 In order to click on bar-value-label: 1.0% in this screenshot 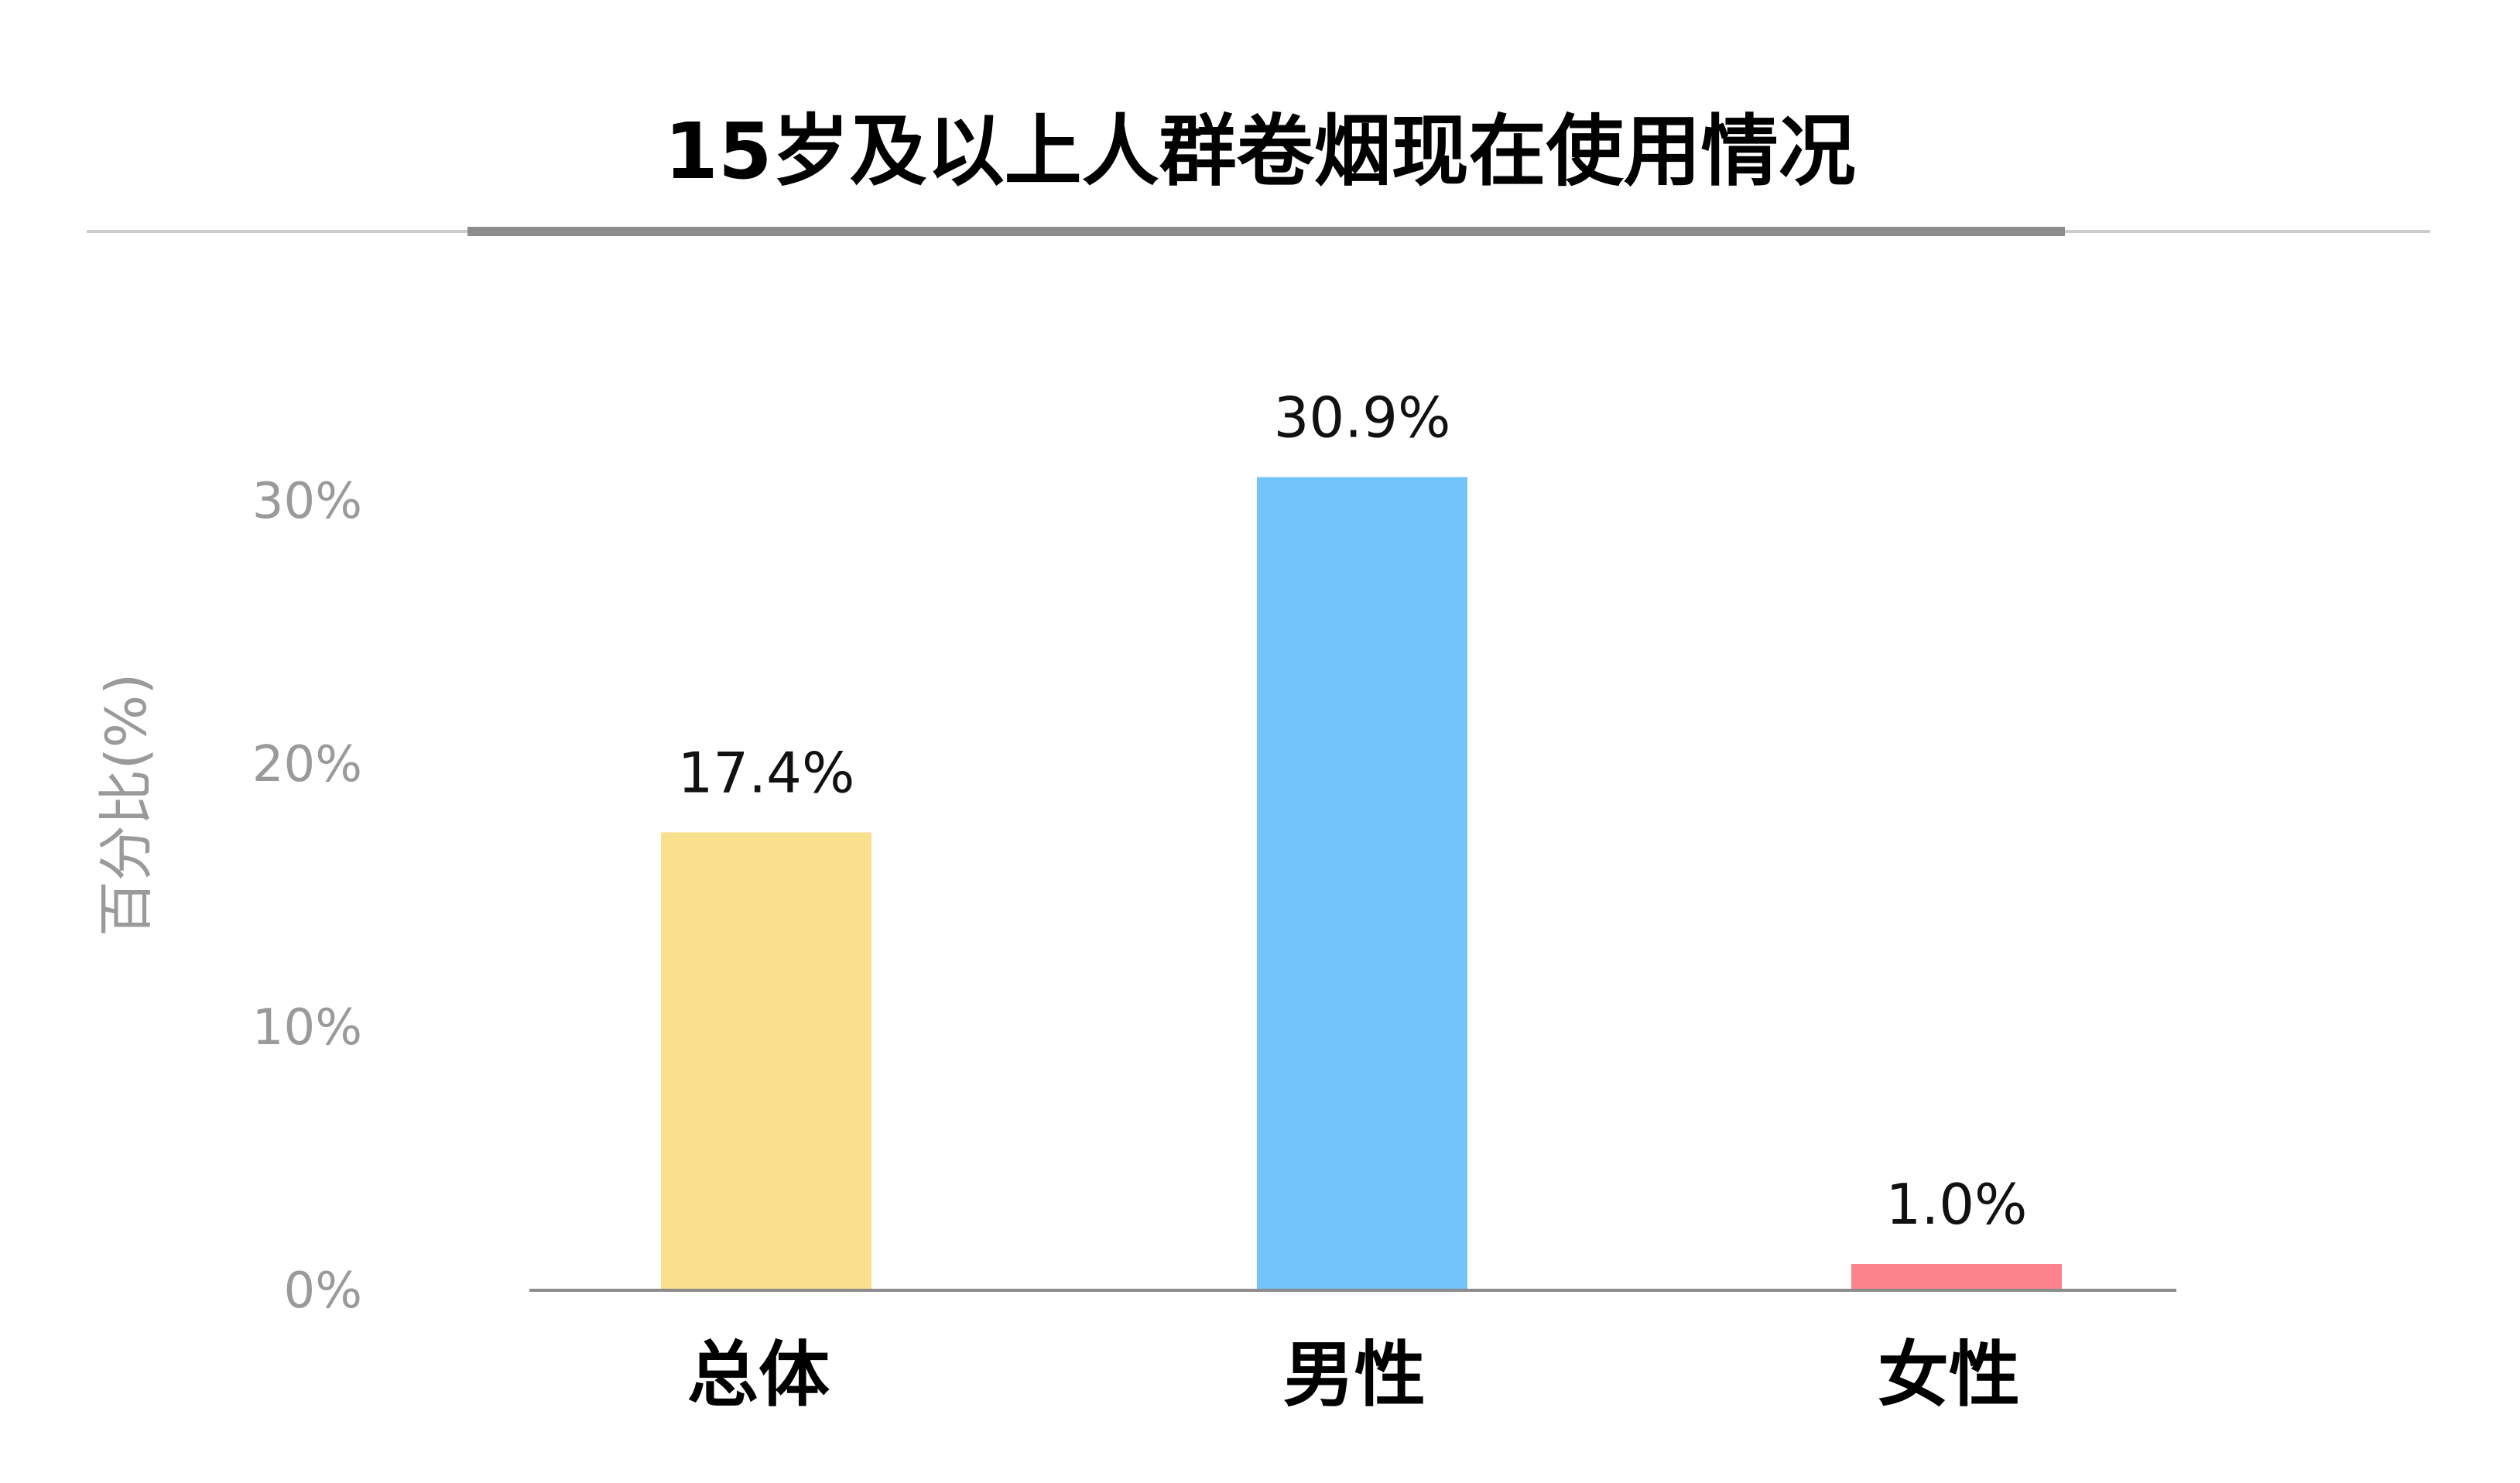, I will do `click(1957, 1204)`.